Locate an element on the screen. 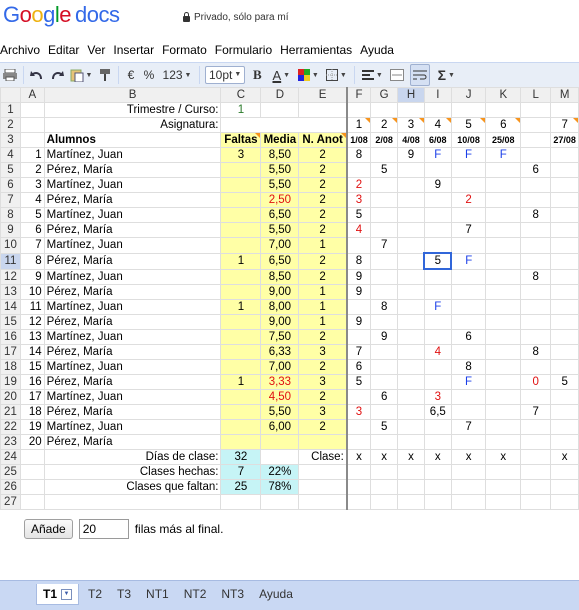 The width and height of the screenshot is (579, 610). tab-nt2: NT2 is located at coordinates (195, 594).